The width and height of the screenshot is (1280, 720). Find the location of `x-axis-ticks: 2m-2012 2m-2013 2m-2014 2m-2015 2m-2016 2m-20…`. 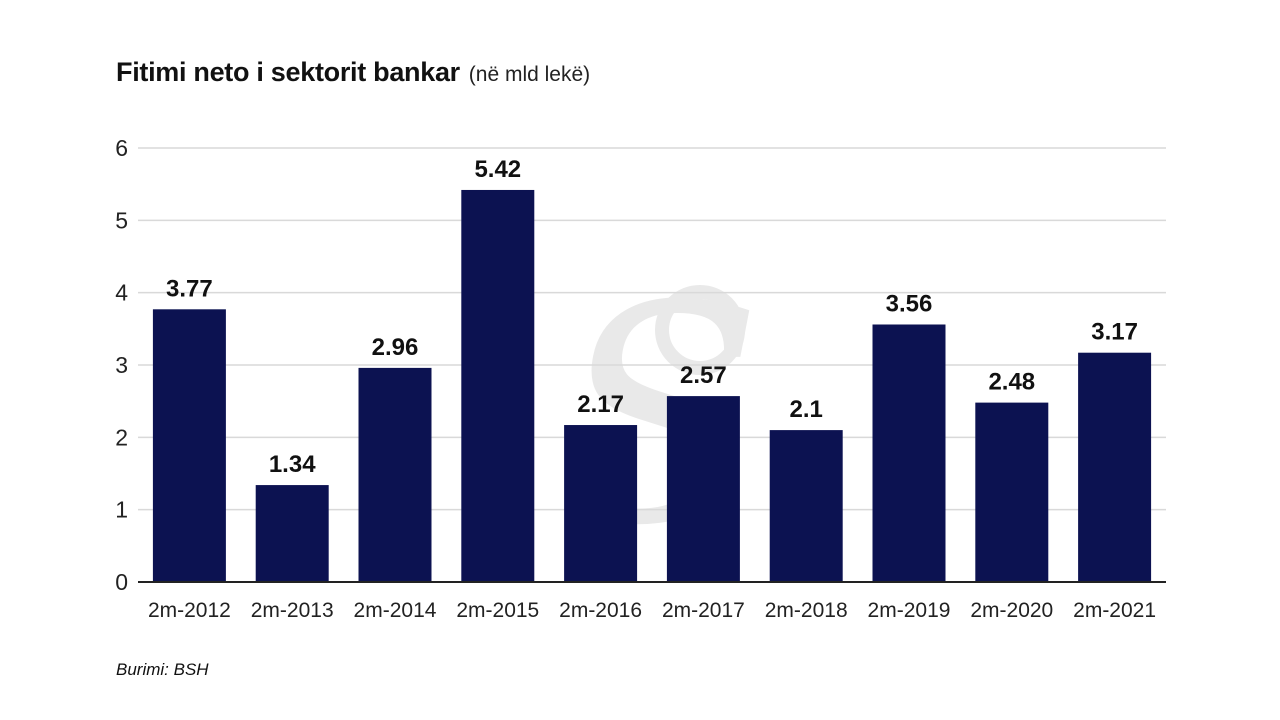

x-axis-ticks: 2m-2012 2m-2013 2m-2014 2m-2015 2m-2016 2m-20… is located at coordinates (652, 610).